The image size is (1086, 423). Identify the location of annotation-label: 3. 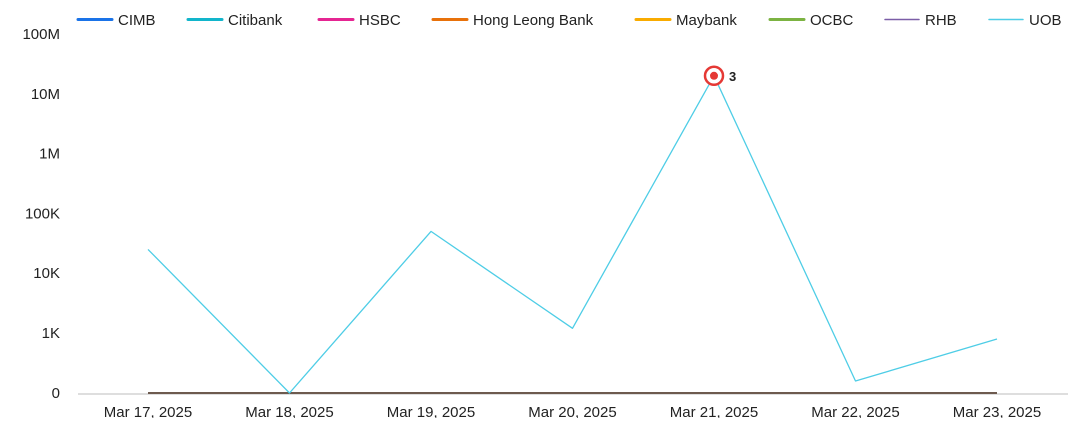
(732, 76).